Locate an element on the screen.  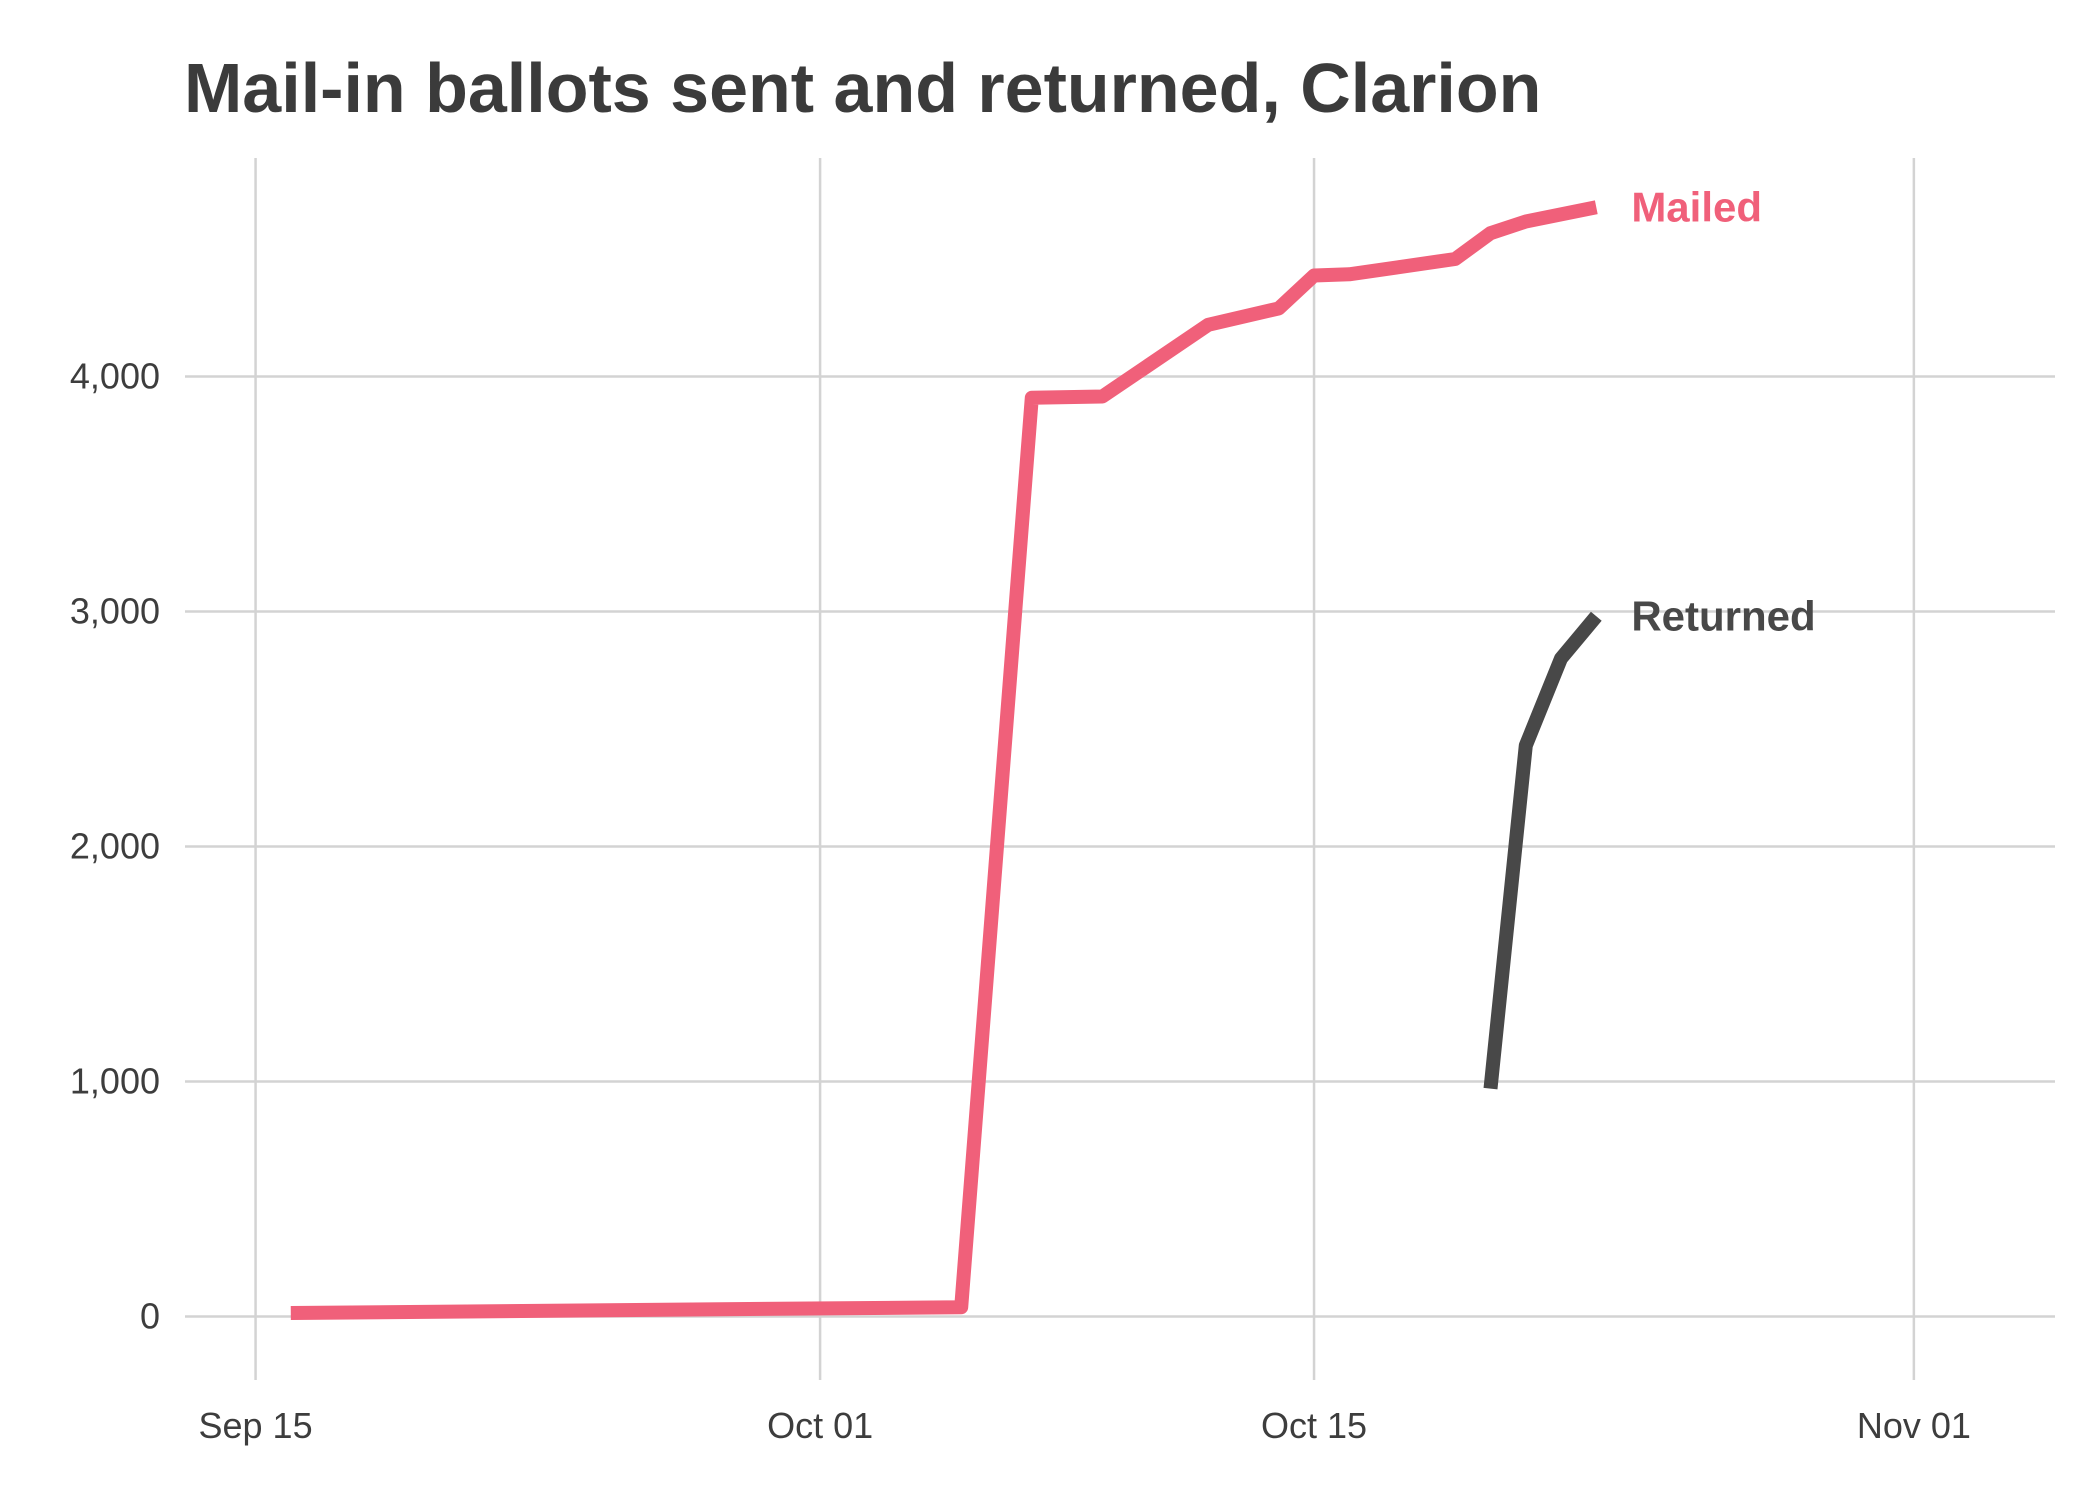
series-label-mailed: Mailed is located at coordinates (1696, 206).